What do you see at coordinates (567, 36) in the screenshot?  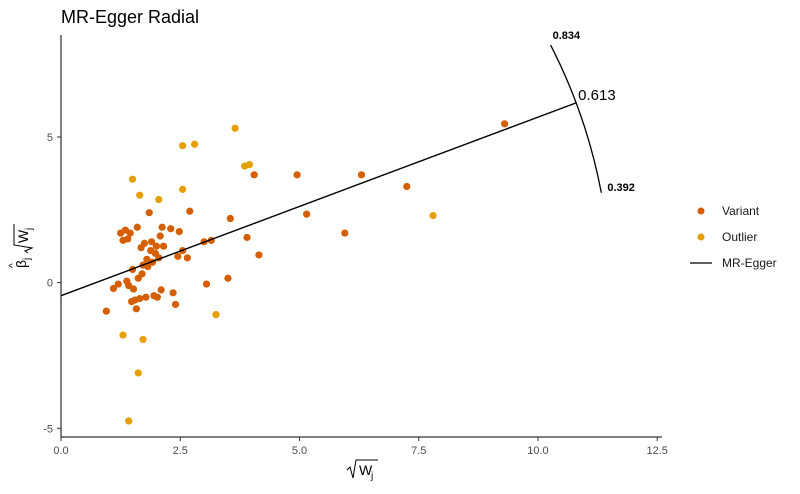 I see `arc-label-upper: 0.834` at bounding box center [567, 36].